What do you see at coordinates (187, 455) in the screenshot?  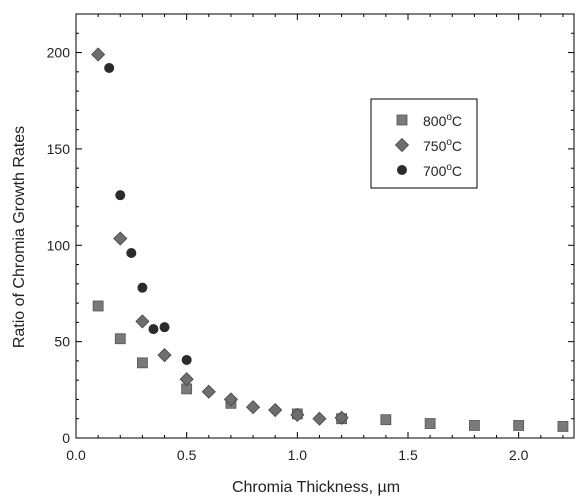 I see `x-tick-label: 0.5` at bounding box center [187, 455].